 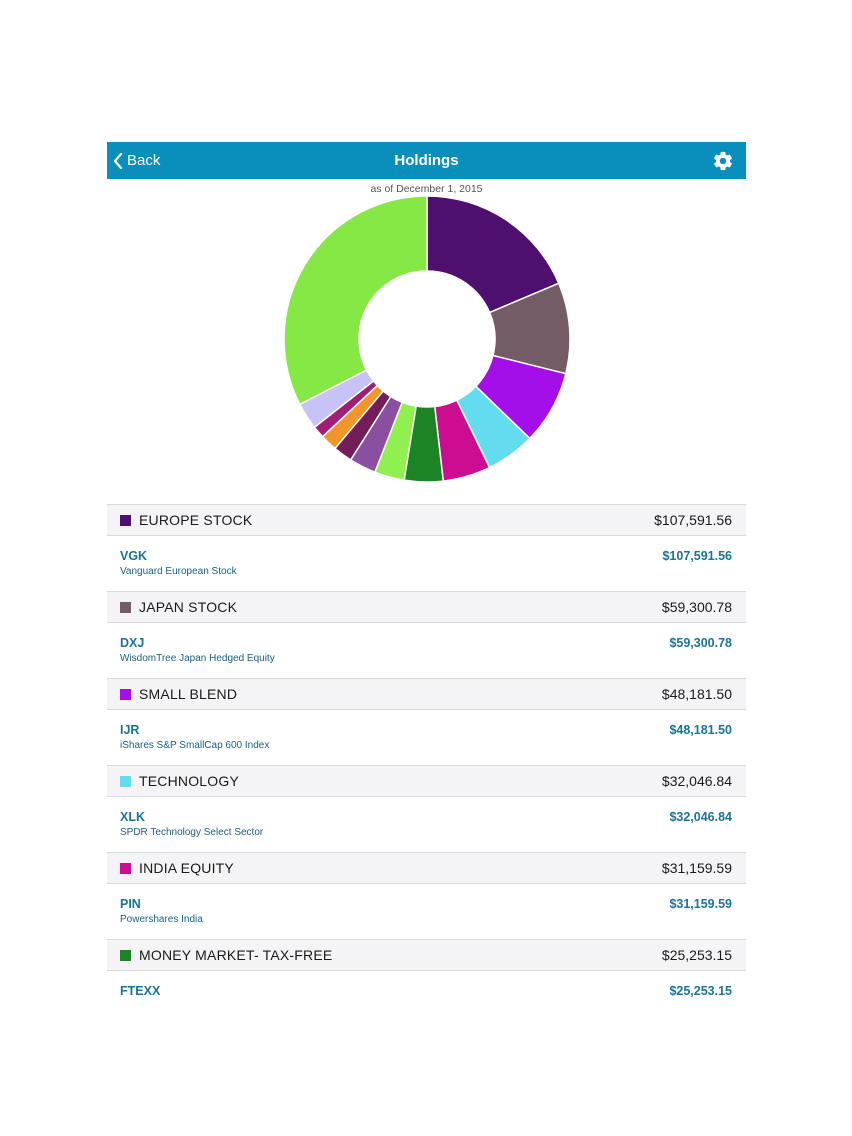 What do you see at coordinates (134, 556) in the screenshot?
I see `holding-ticker: VGK` at bounding box center [134, 556].